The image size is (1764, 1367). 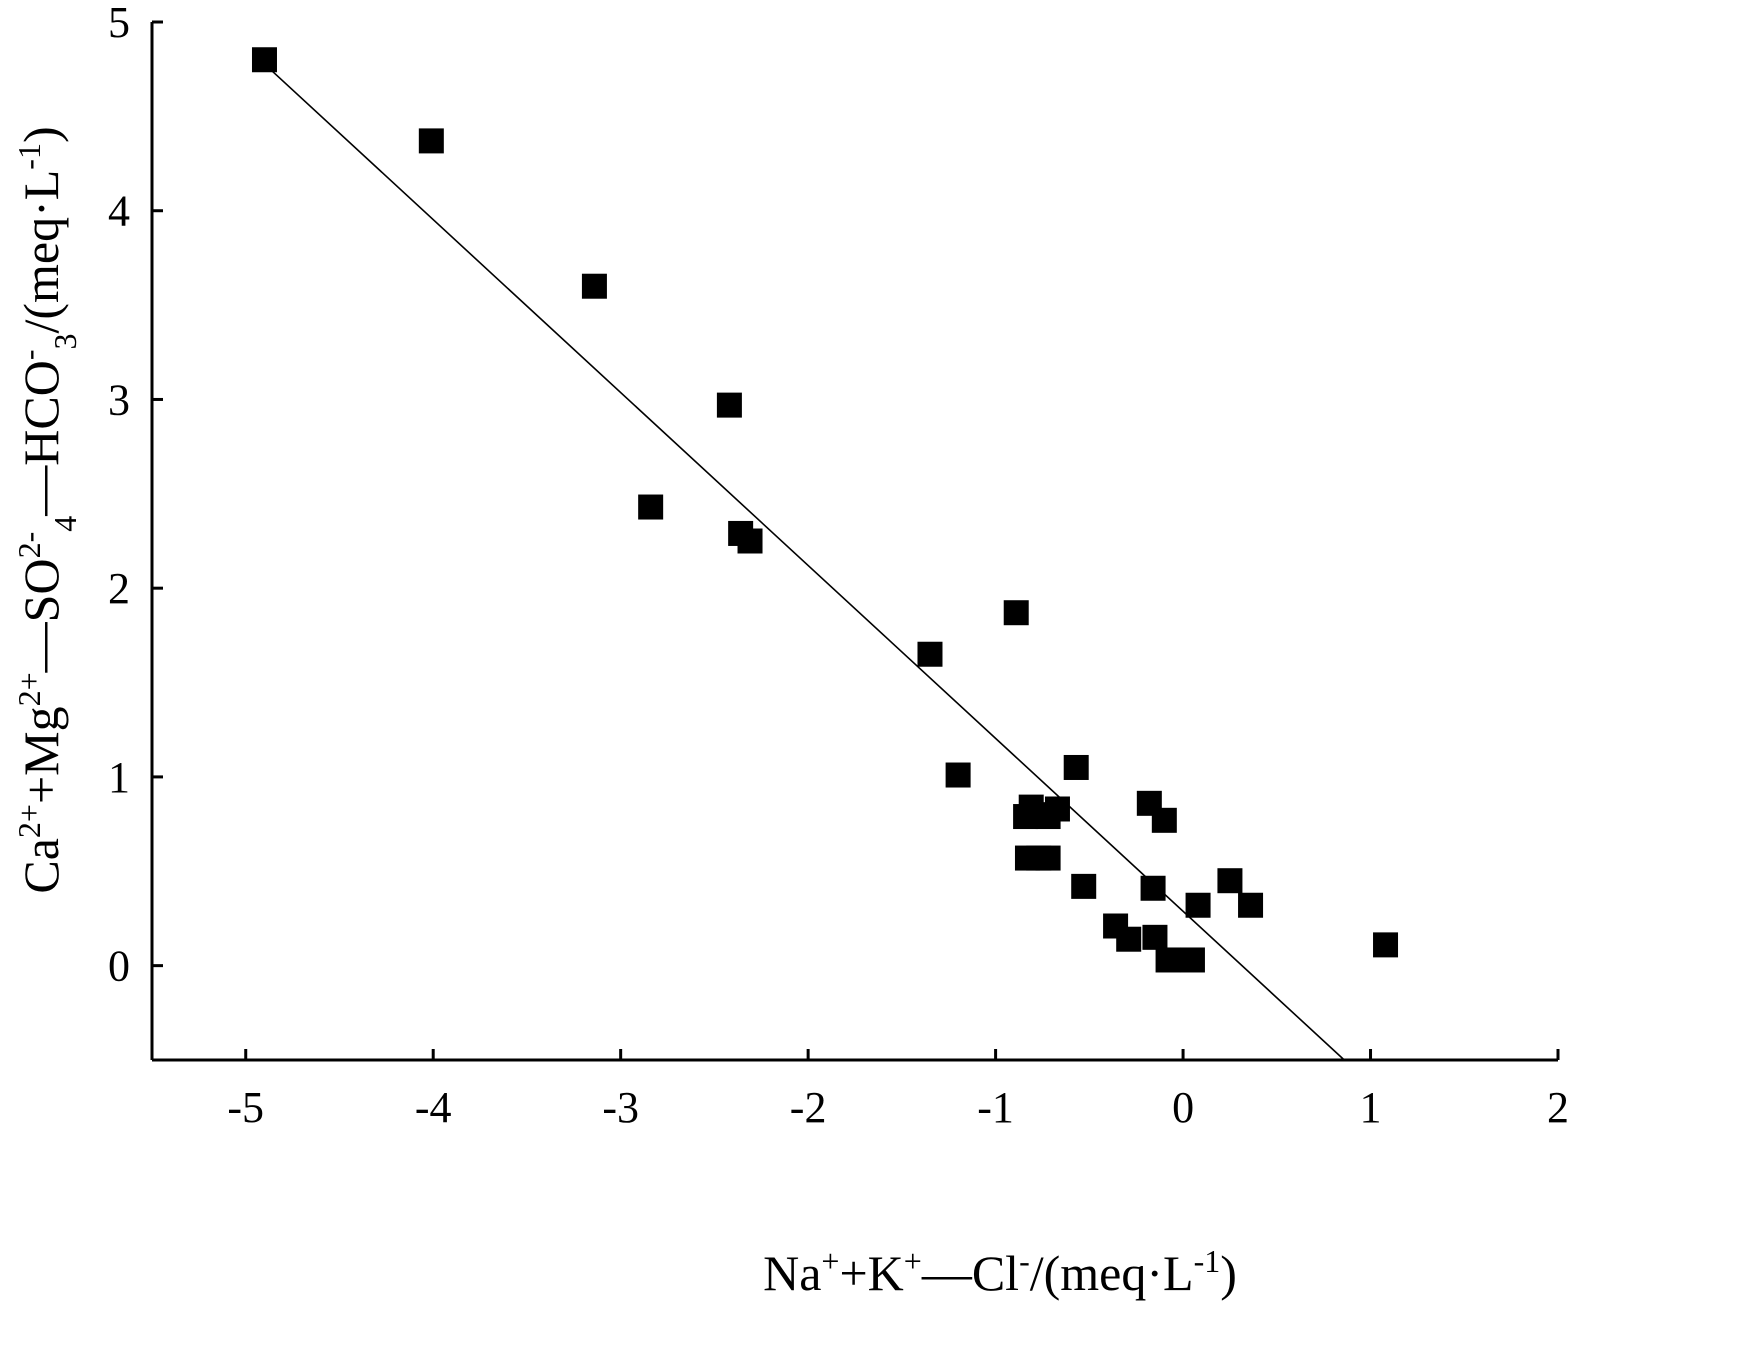 I want to click on x-tick-label: -3, so click(x=620, y=1107).